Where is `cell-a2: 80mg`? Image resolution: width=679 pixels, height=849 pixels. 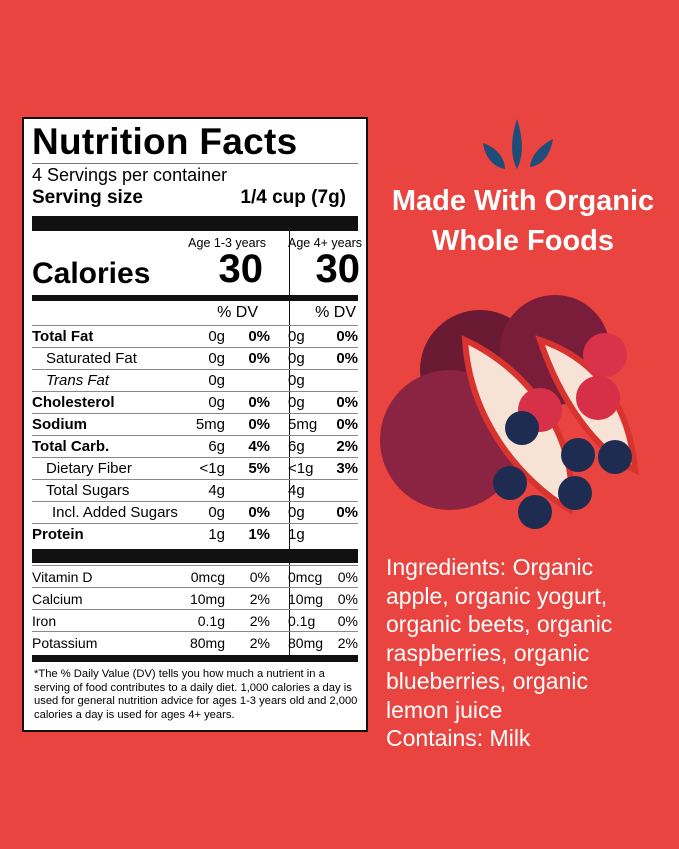 cell-a2: 80mg is located at coordinates (306, 643).